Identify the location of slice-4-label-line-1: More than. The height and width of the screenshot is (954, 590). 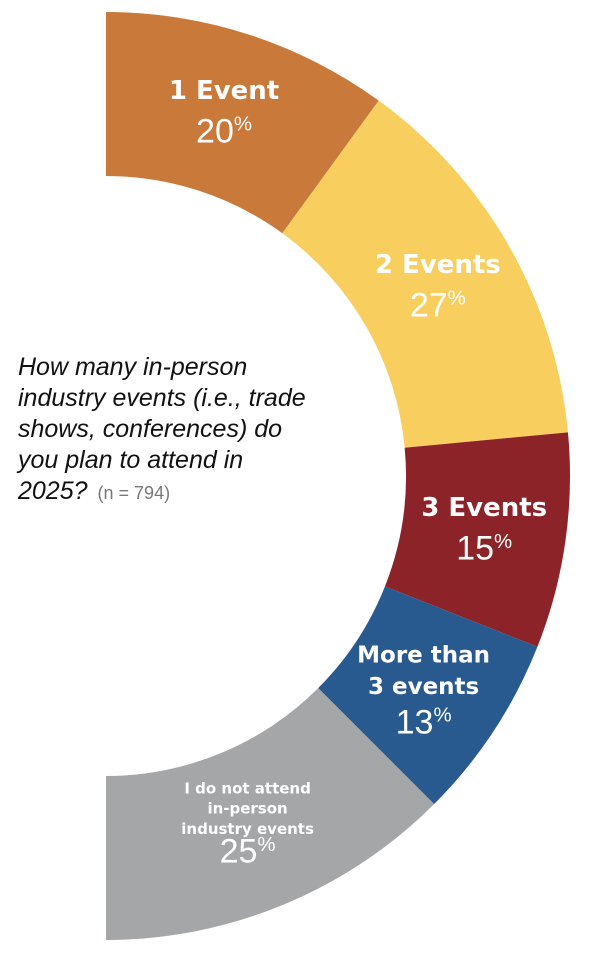
(423, 656).